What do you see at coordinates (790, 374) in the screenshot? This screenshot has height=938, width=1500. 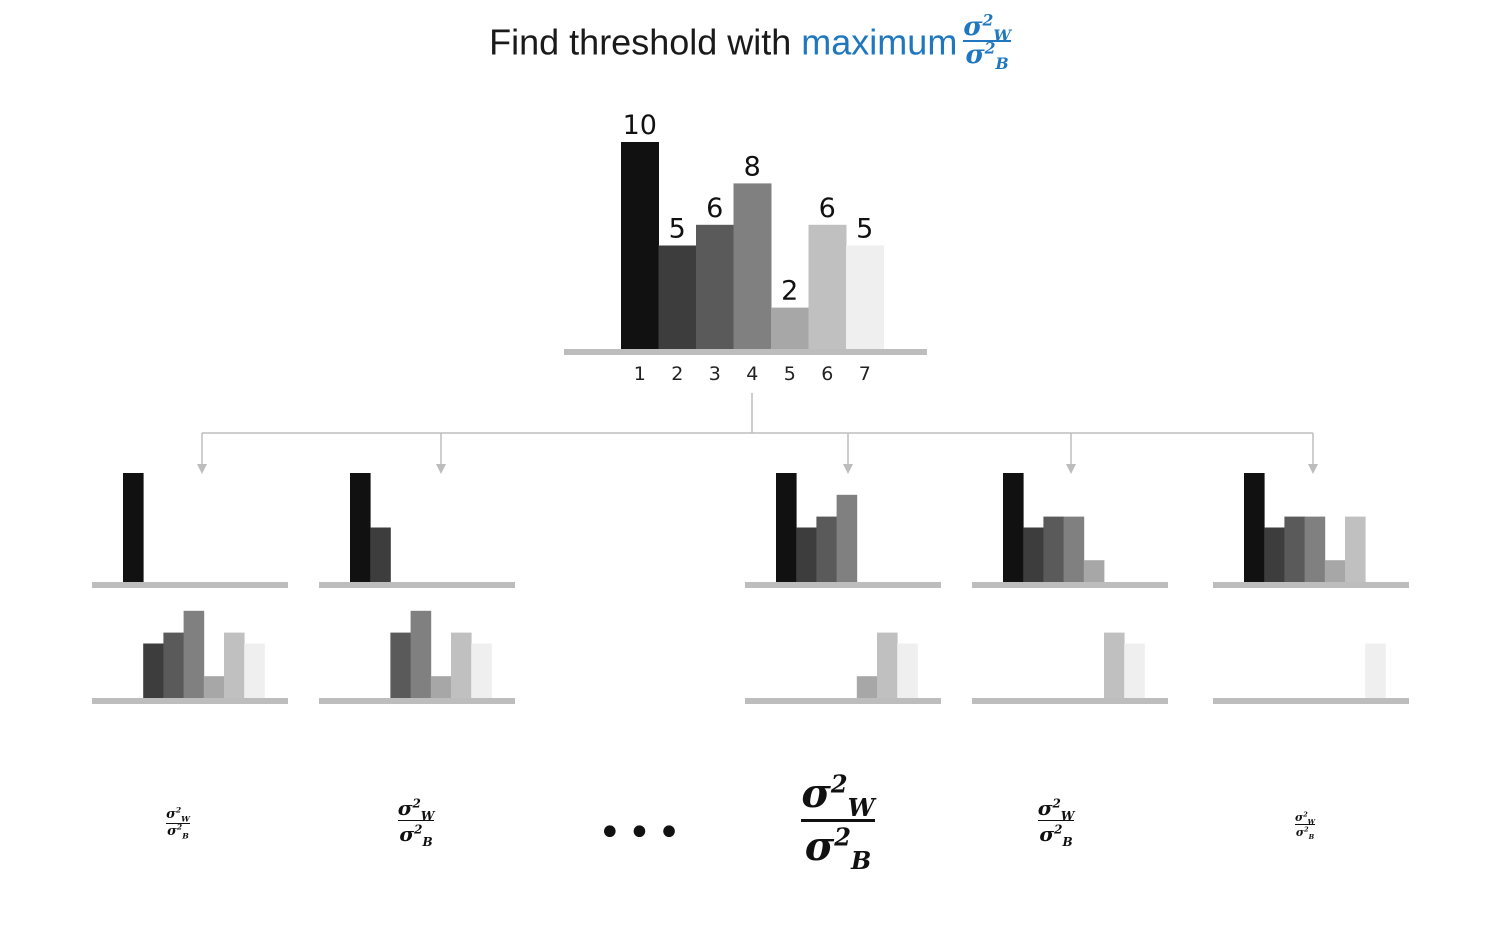 I see `x-tick-label: 5` at bounding box center [790, 374].